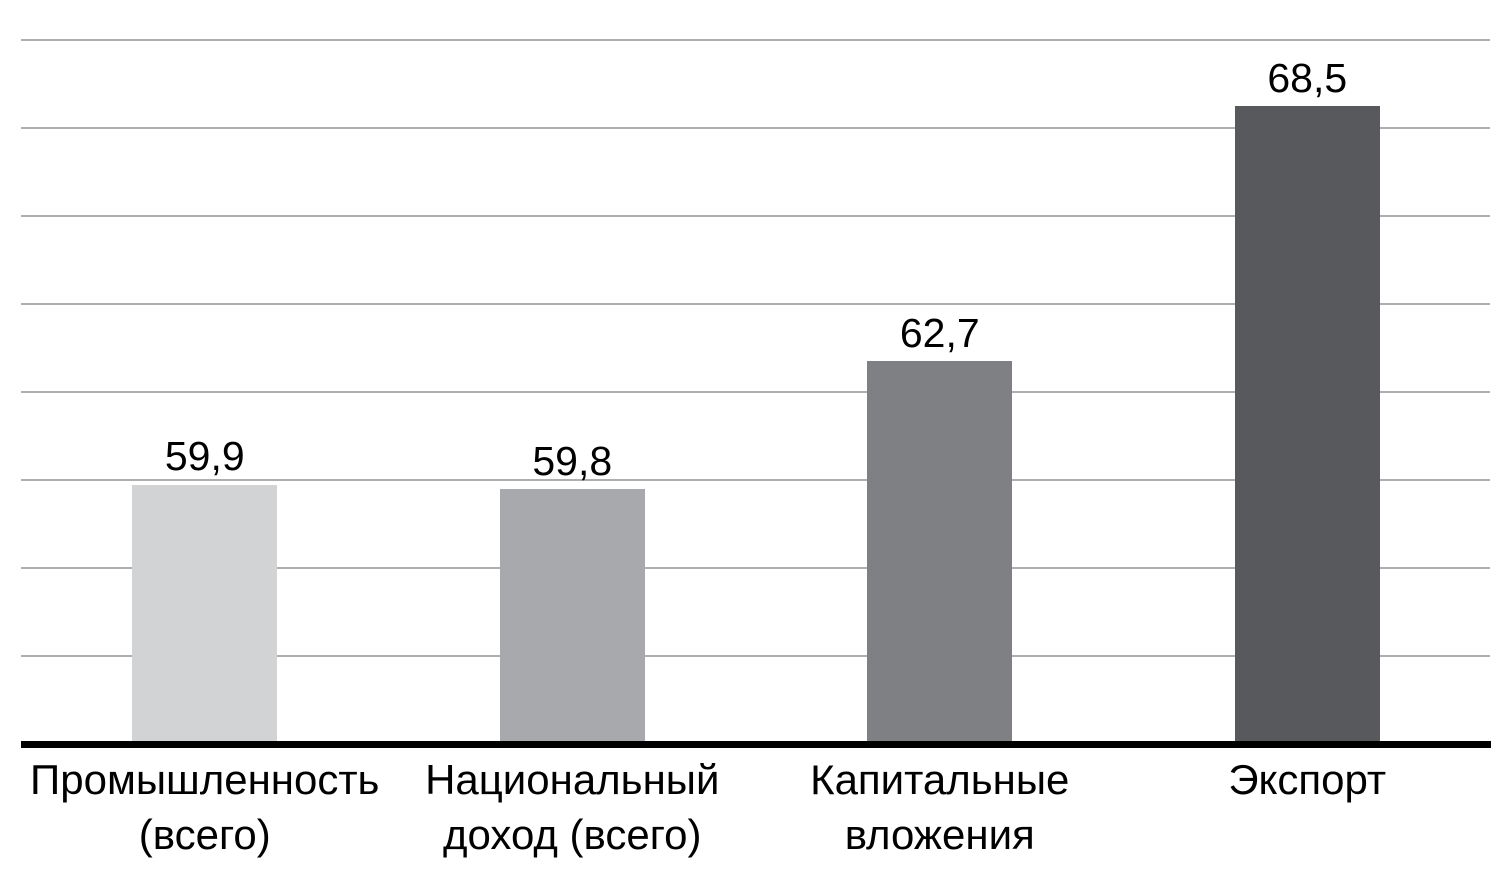 This screenshot has height=876, width=1512. Describe the element at coordinates (756, 744) in the screenshot. I see `x-axis-line` at that location.